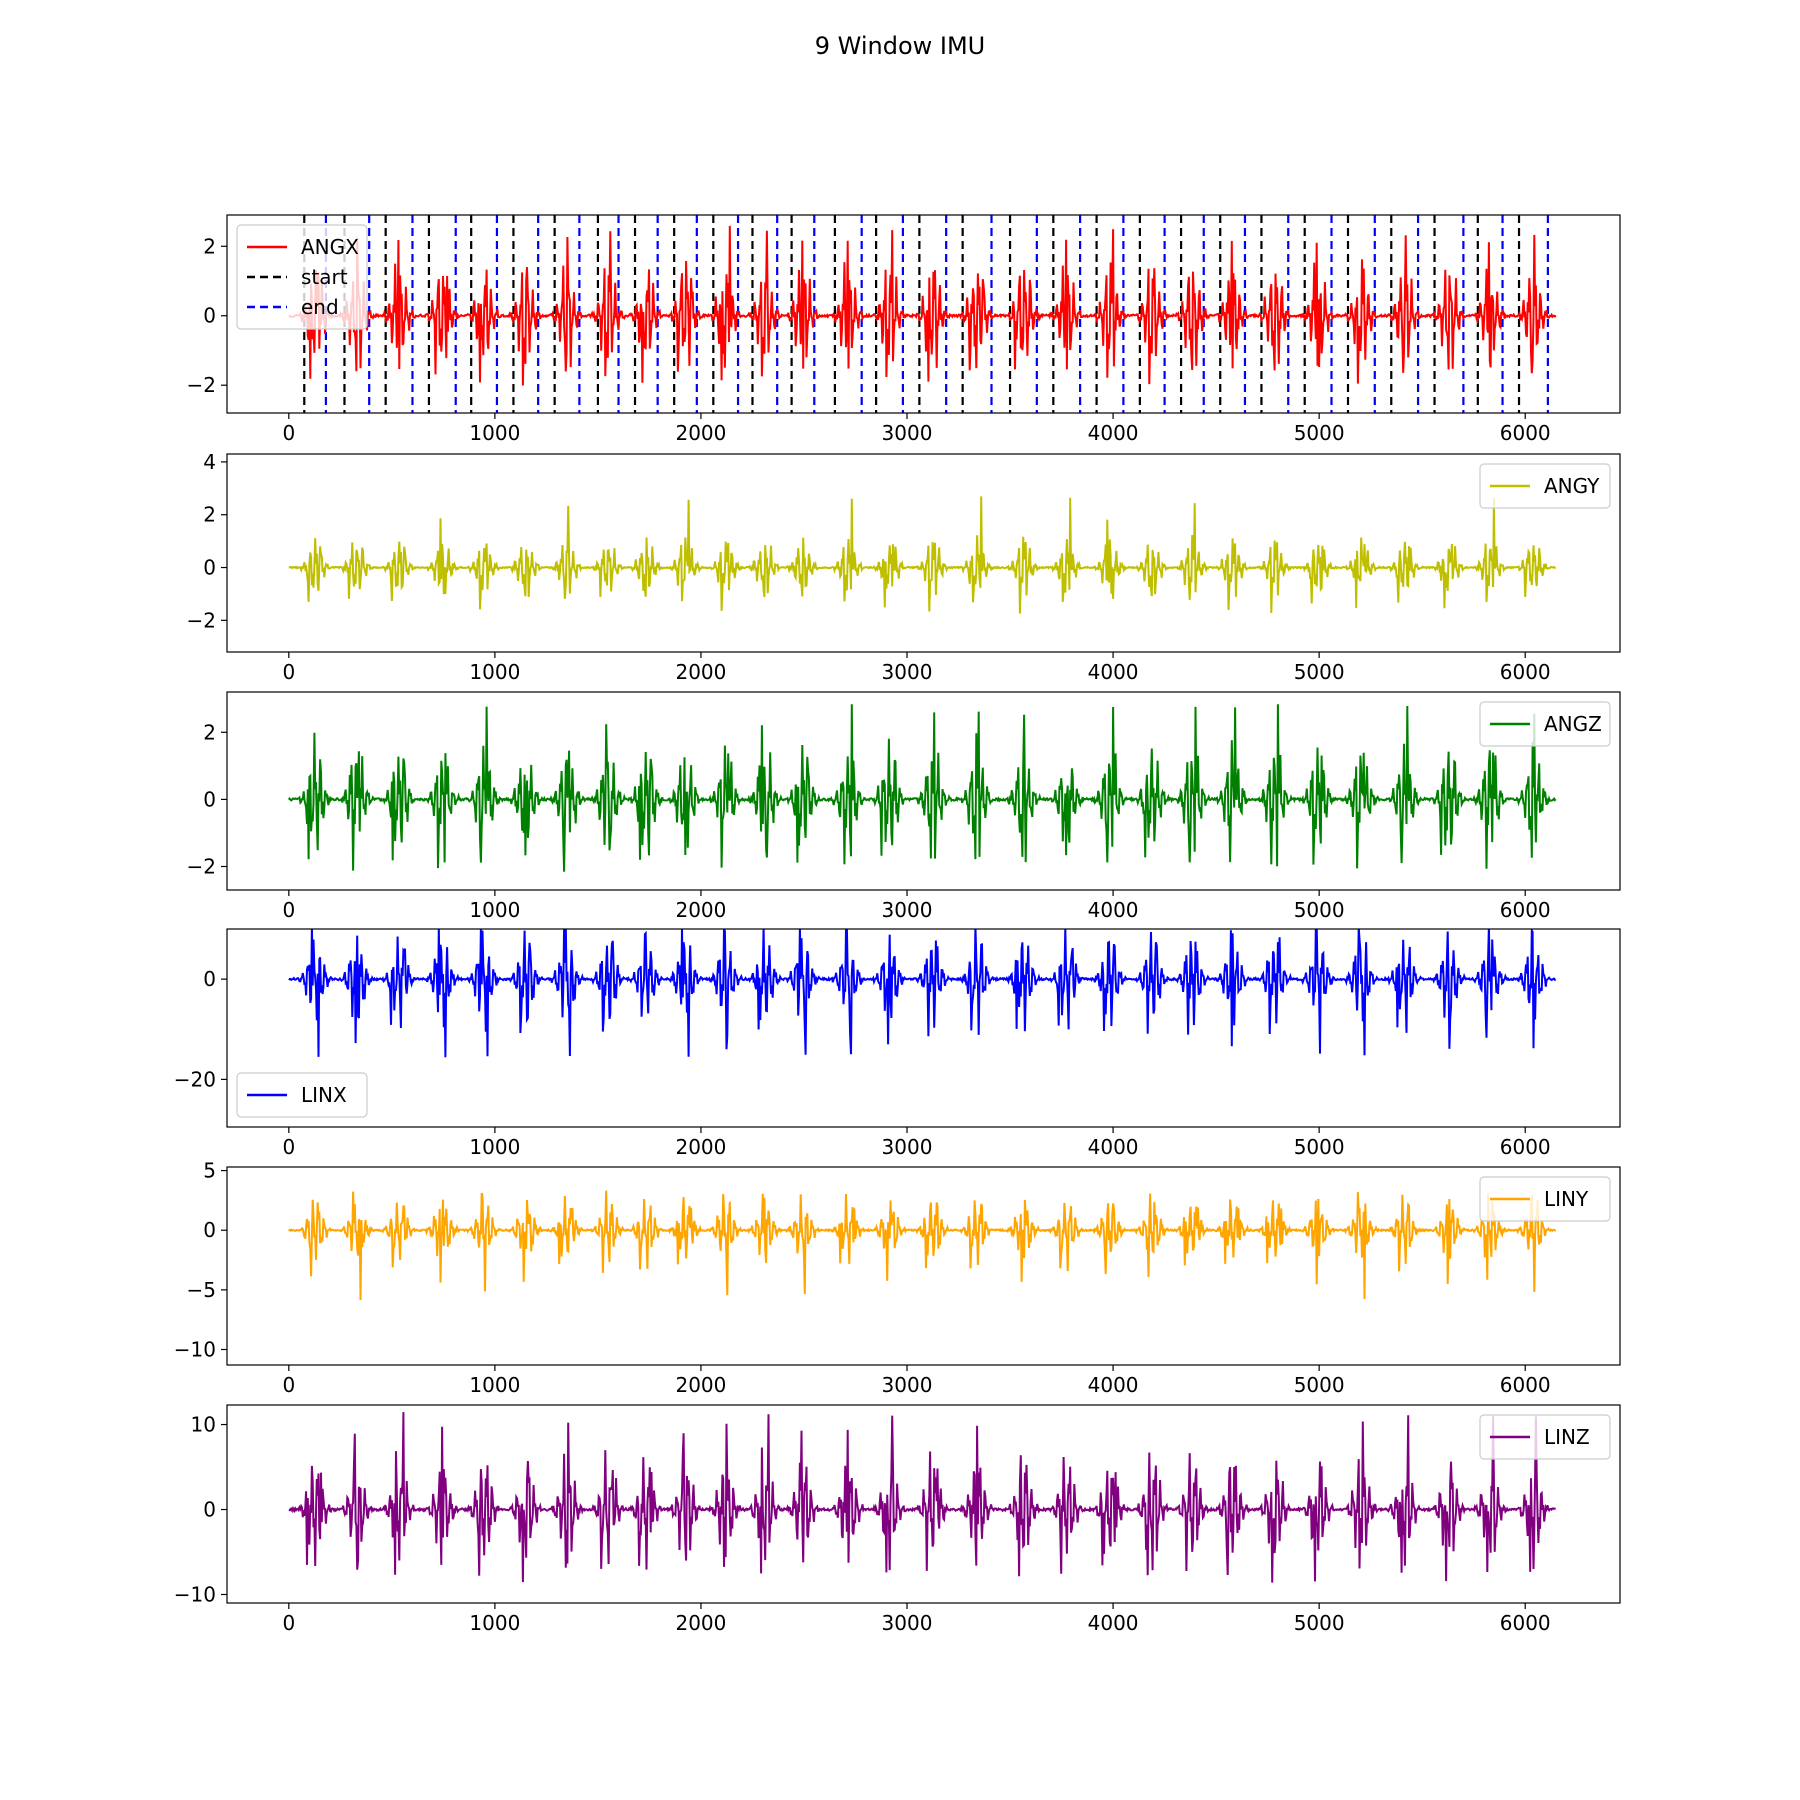  Describe the element at coordinates (1567, 1437) in the screenshot. I see `legend-label: LINZ` at that location.